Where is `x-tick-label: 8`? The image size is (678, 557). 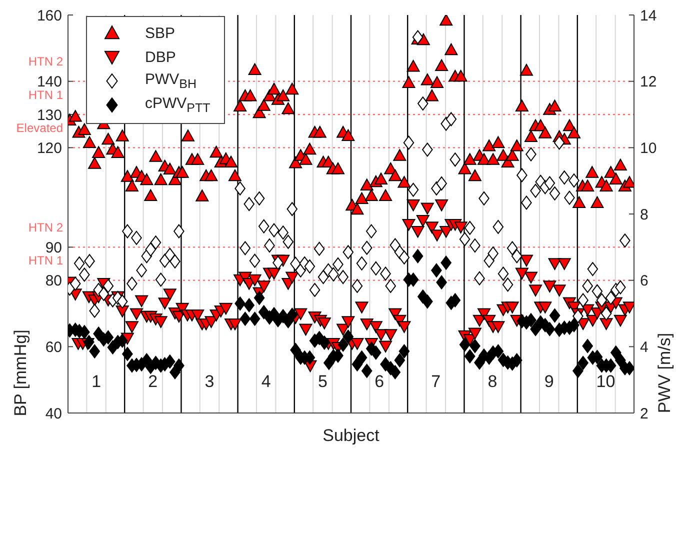 x-tick-label: 8 is located at coordinates (493, 382).